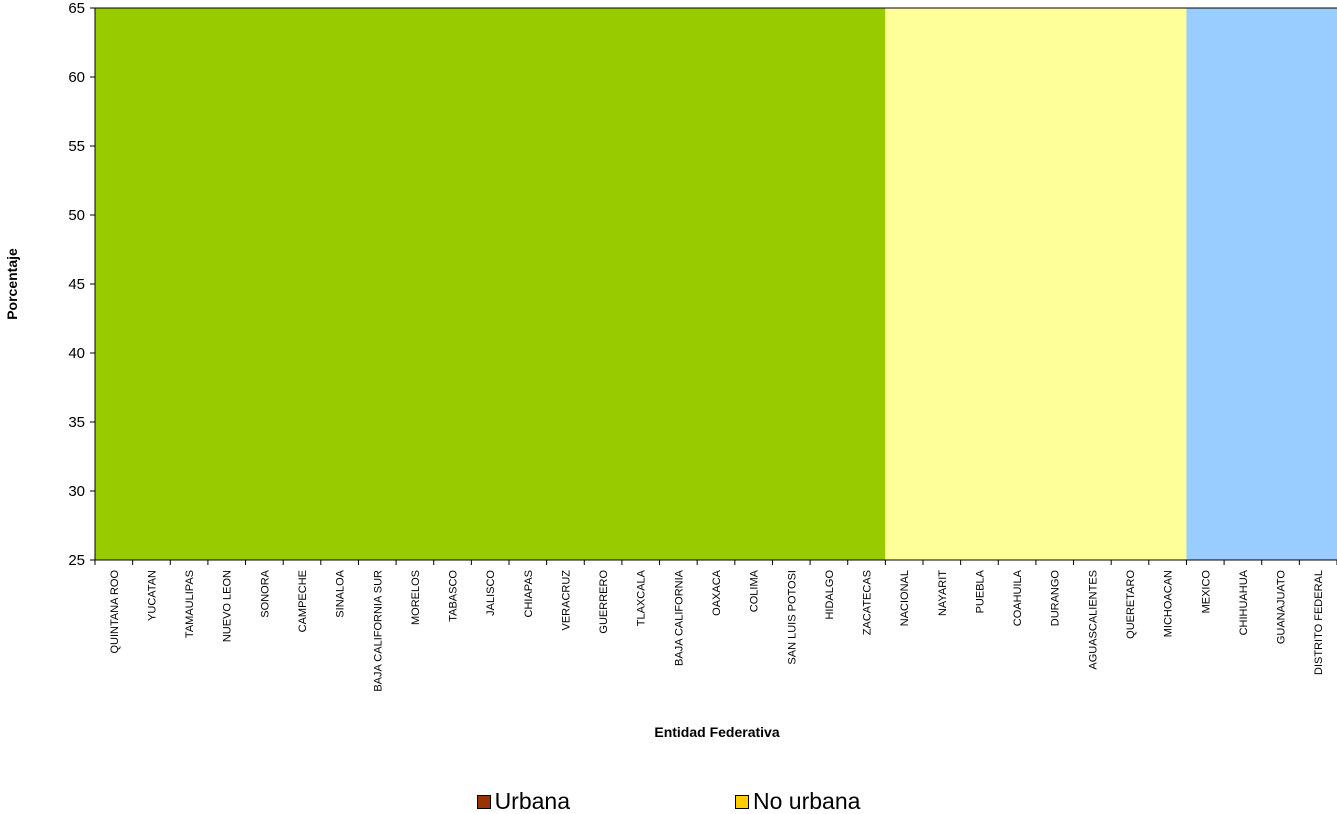  I want to click on x-tick-label: DURANGO, so click(1056, 598).